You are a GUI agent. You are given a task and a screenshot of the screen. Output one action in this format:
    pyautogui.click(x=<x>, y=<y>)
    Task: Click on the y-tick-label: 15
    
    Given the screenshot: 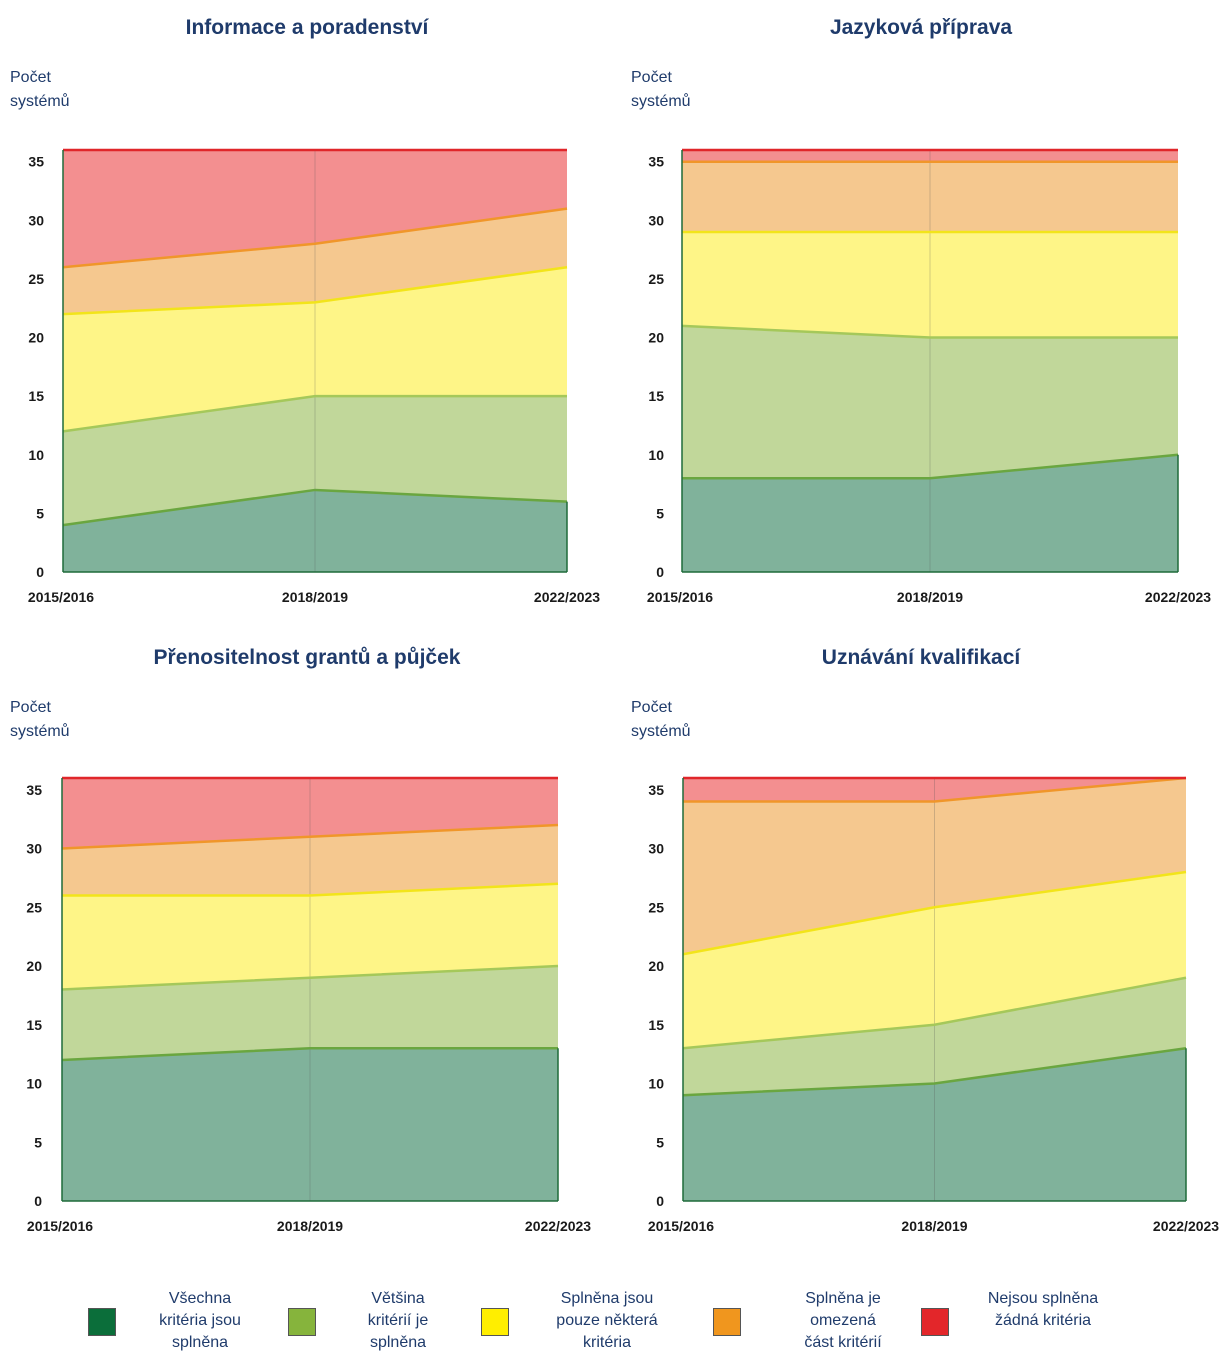 What is the action you would take?
    pyautogui.click(x=36, y=396)
    